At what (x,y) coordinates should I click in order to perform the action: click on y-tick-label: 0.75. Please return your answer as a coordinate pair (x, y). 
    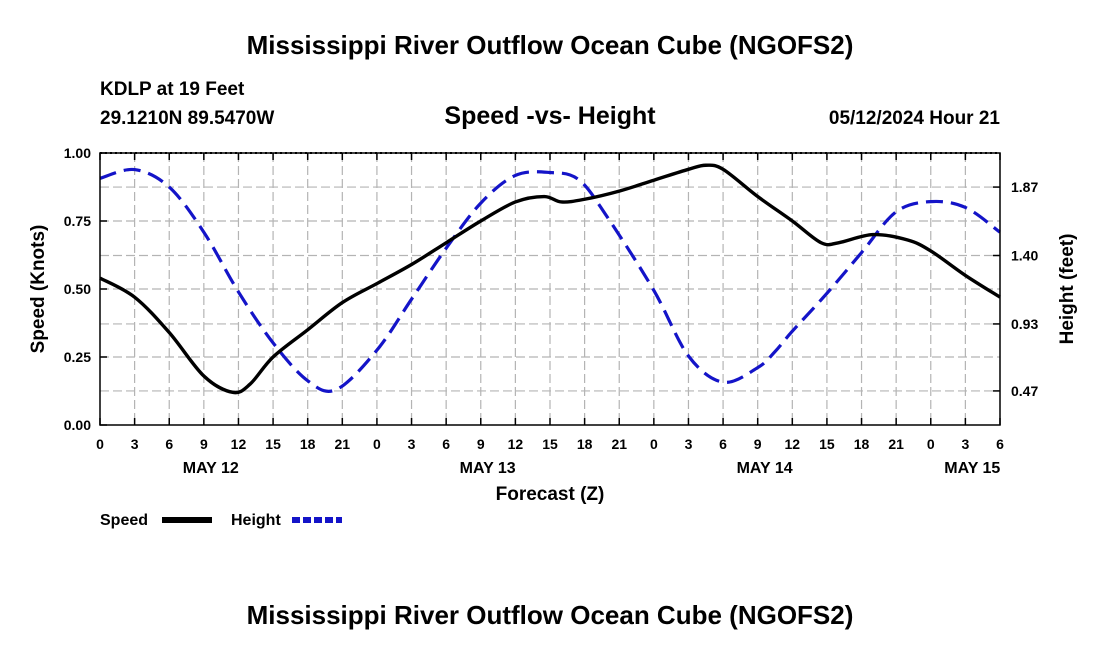
    Looking at the image, I should click on (77, 221).